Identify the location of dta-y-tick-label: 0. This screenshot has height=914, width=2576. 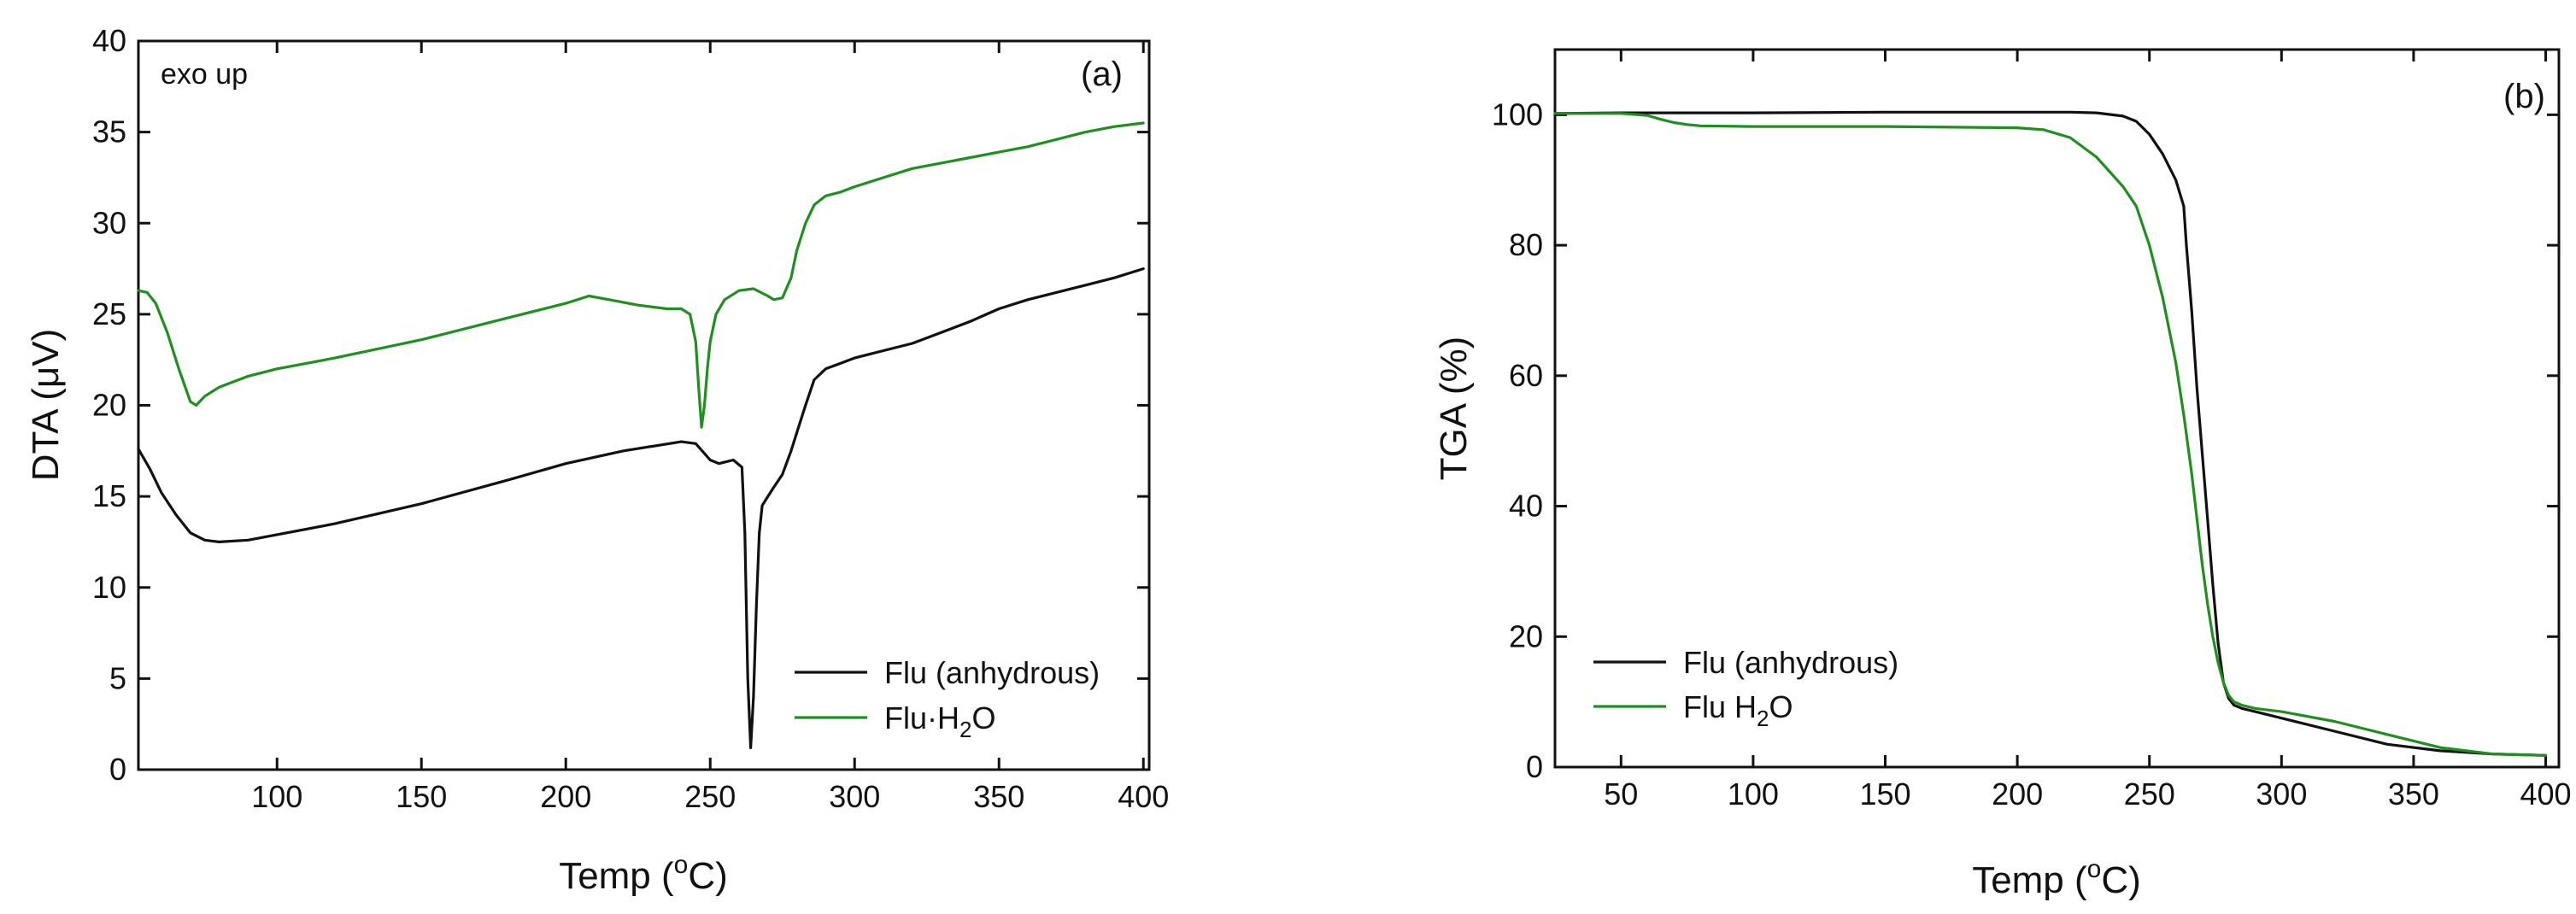
(118, 770).